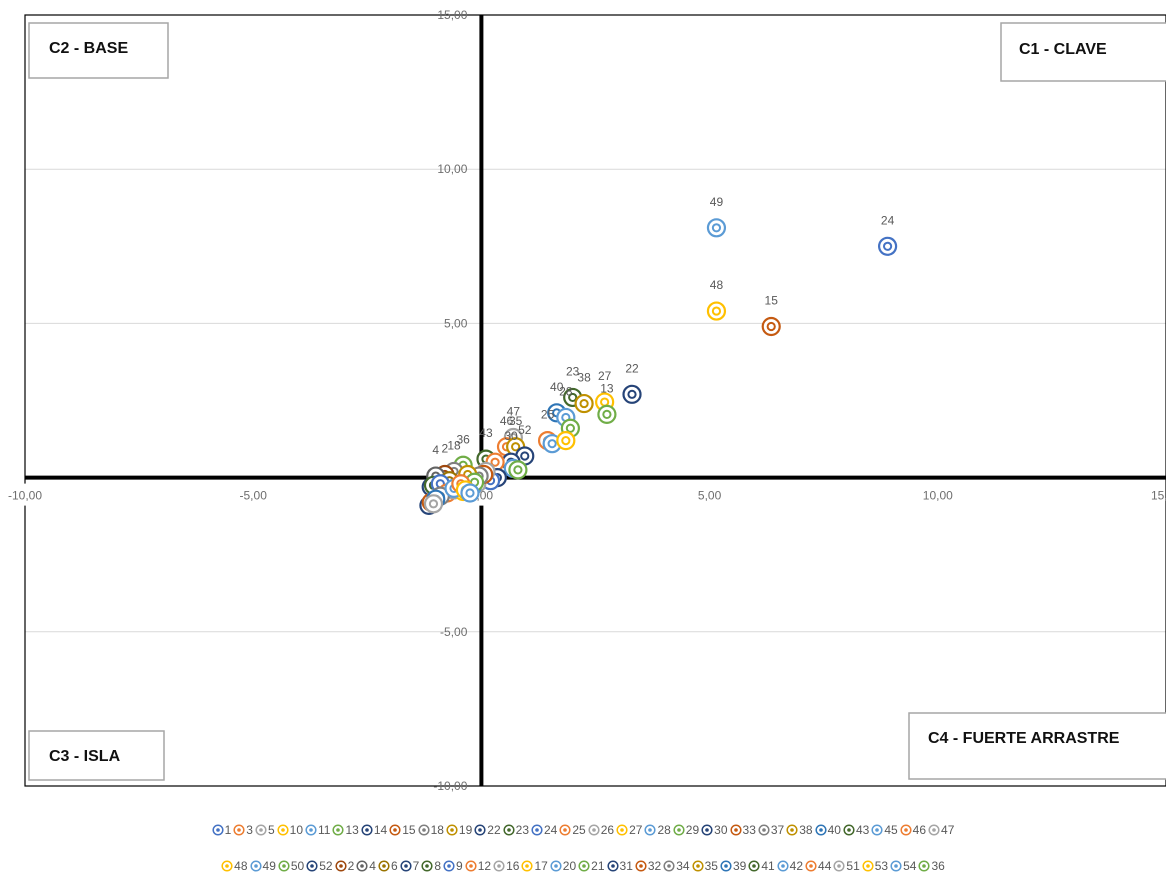 This screenshot has width=1166, height=875. I want to click on point-label: 28, so click(566, 391).